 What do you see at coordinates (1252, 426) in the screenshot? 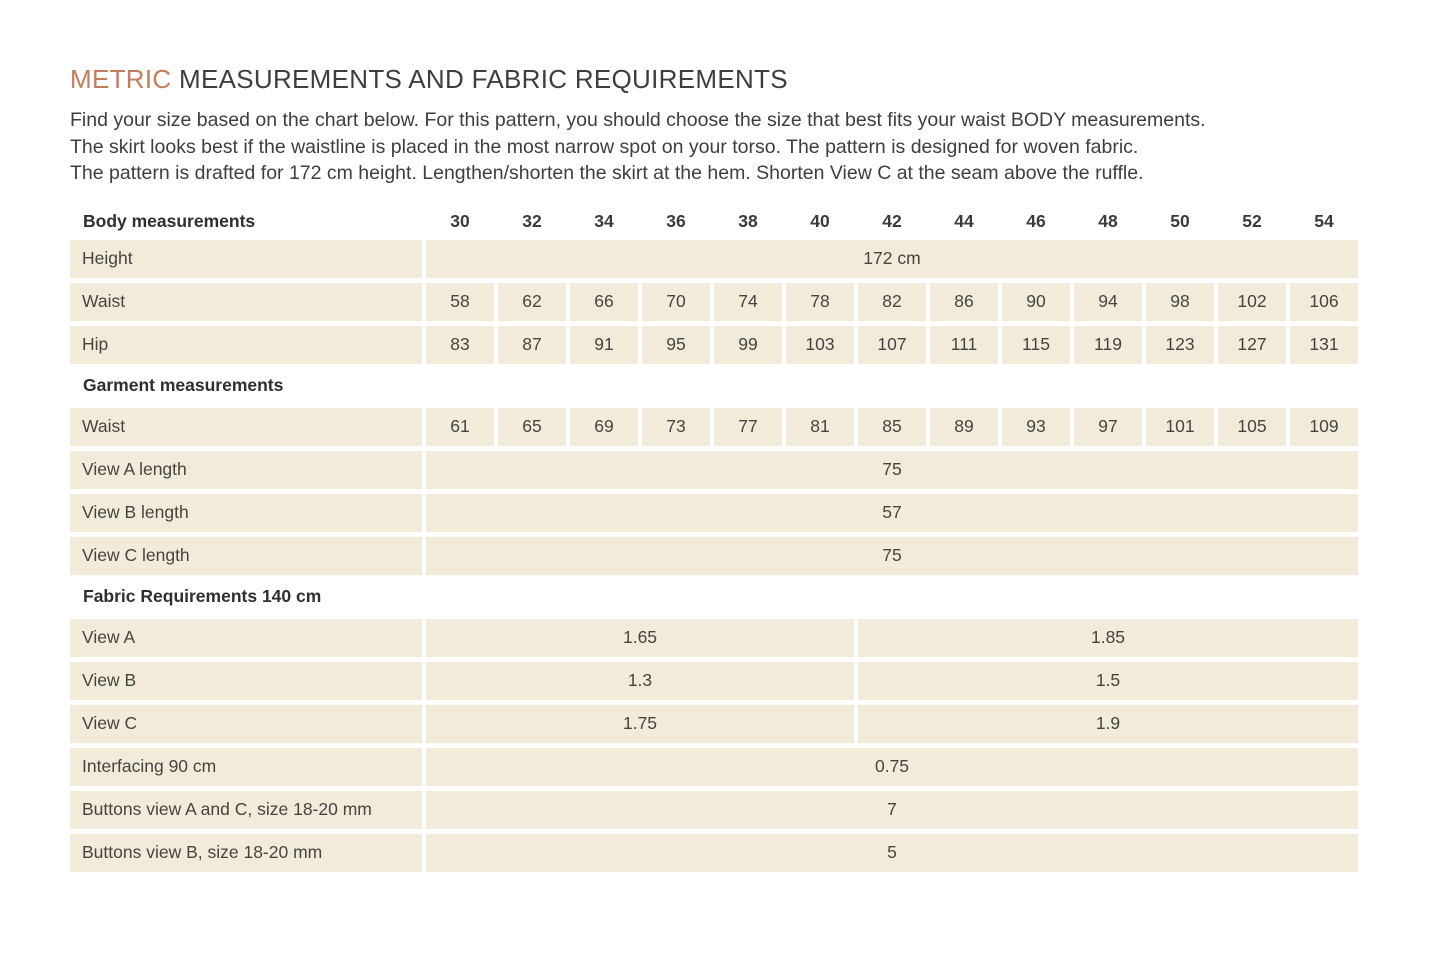
I see `value-cell: 105` at bounding box center [1252, 426].